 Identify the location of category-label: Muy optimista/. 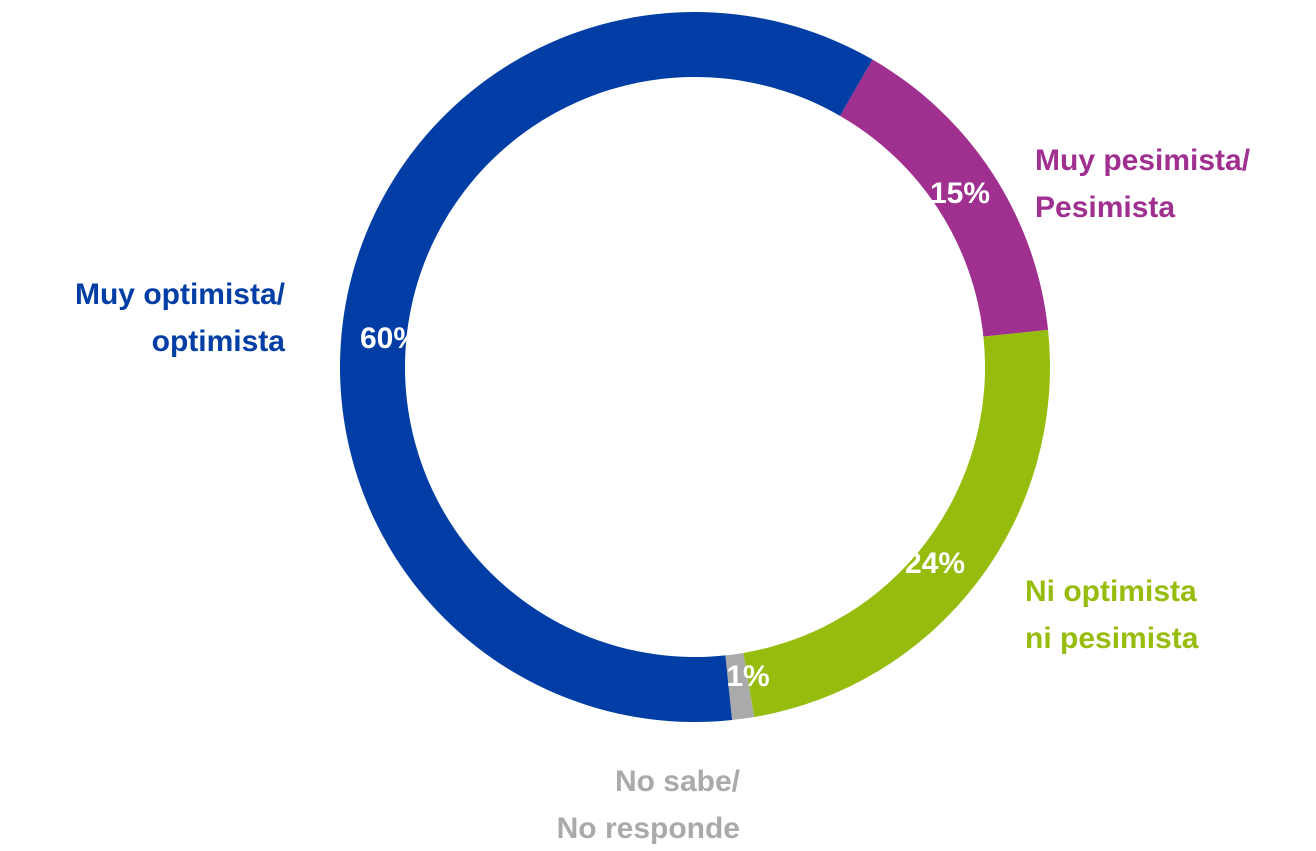
(180, 294).